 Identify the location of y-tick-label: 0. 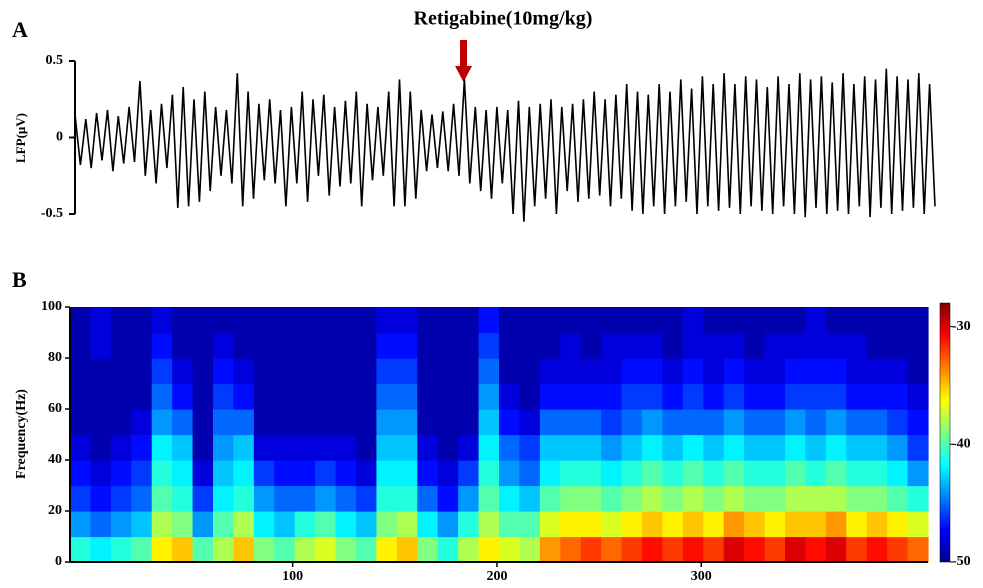
(59, 137).